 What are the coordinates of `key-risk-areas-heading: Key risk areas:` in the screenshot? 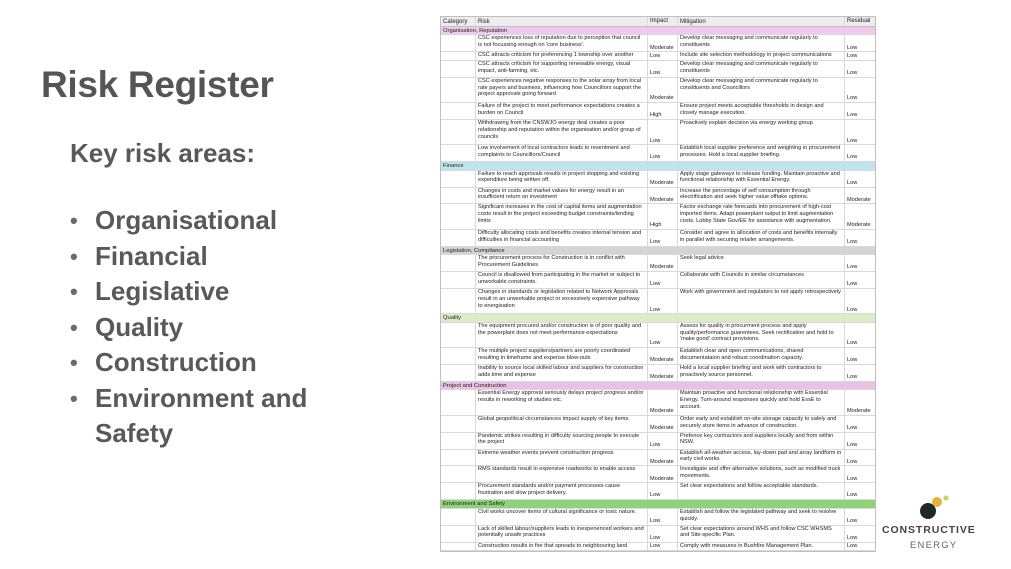 It's located at (163, 153).